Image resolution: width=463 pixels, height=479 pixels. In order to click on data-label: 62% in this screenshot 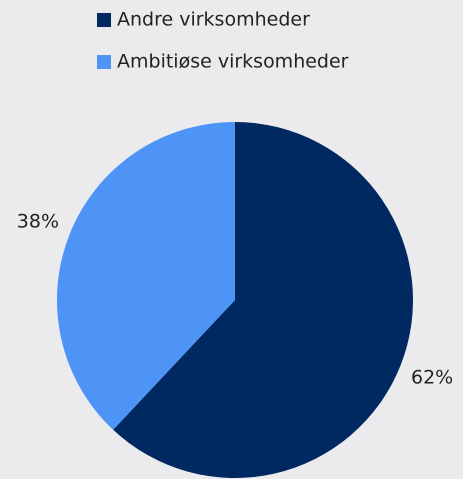, I will do `click(432, 378)`.